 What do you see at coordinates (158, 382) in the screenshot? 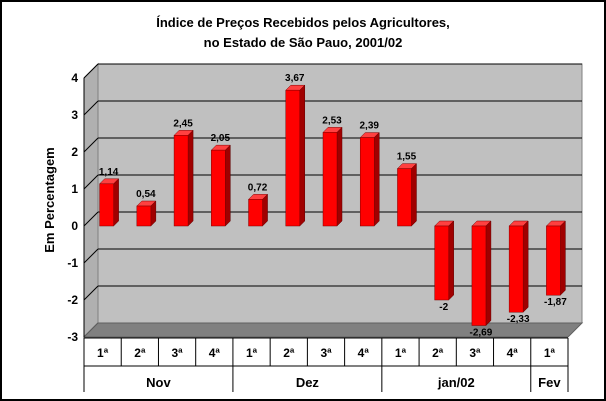
I see `group-label: Nov` at bounding box center [158, 382].